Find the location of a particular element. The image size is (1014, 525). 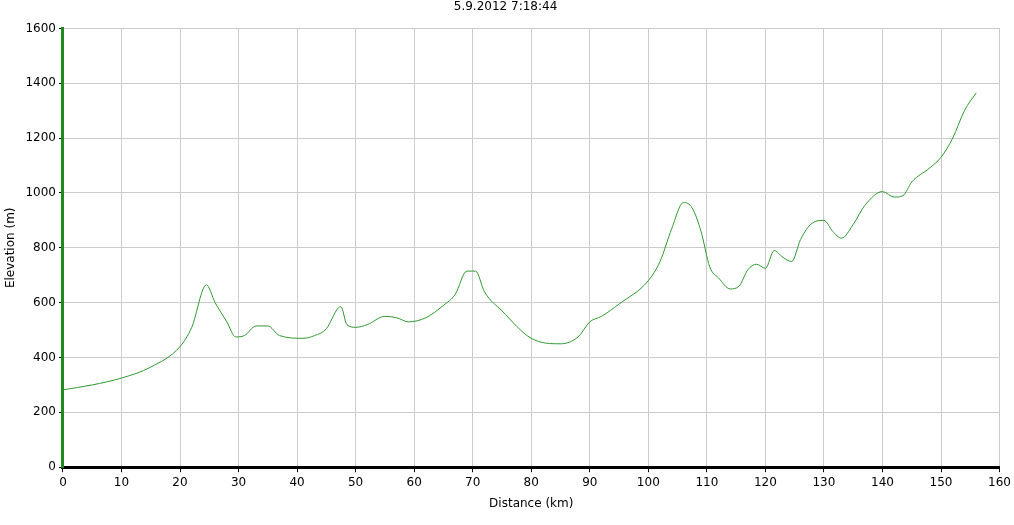

x-tick-label: 40 is located at coordinates (297, 481).